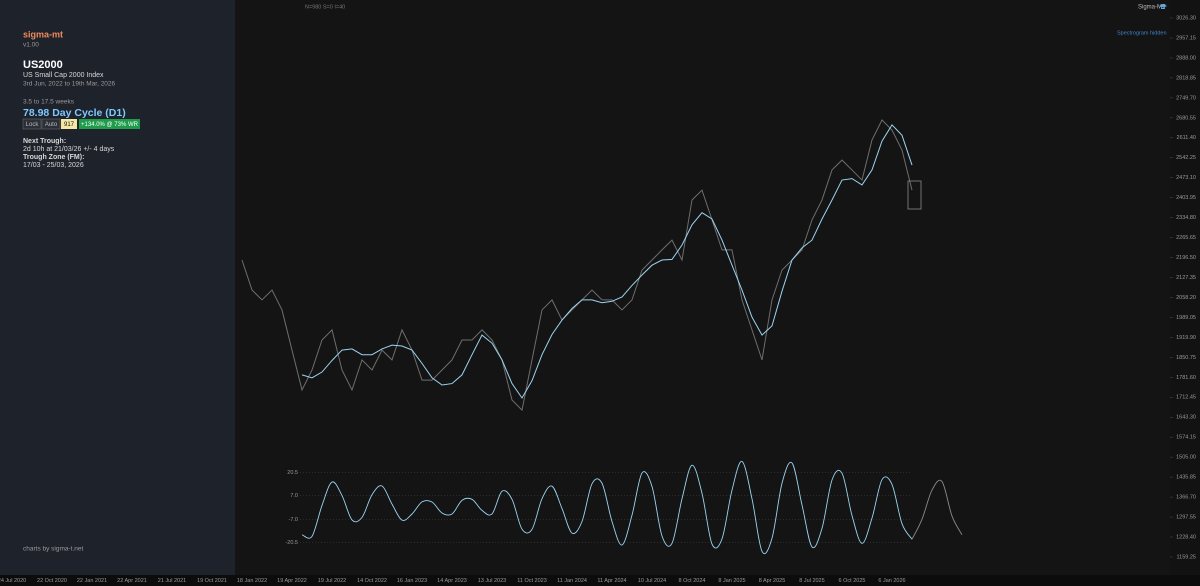  What do you see at coordinates (1186, 238) in the screenshot?
I see `y-tick-label: 2265.65` at bounding box center [1186, 238].